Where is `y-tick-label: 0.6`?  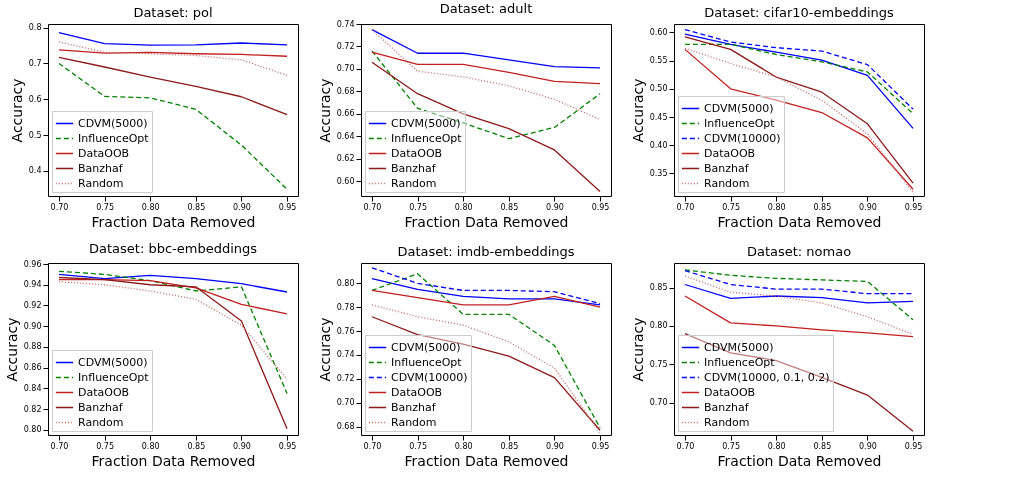 y-tick-label: 0.6 is located at coordinates (35, 99).